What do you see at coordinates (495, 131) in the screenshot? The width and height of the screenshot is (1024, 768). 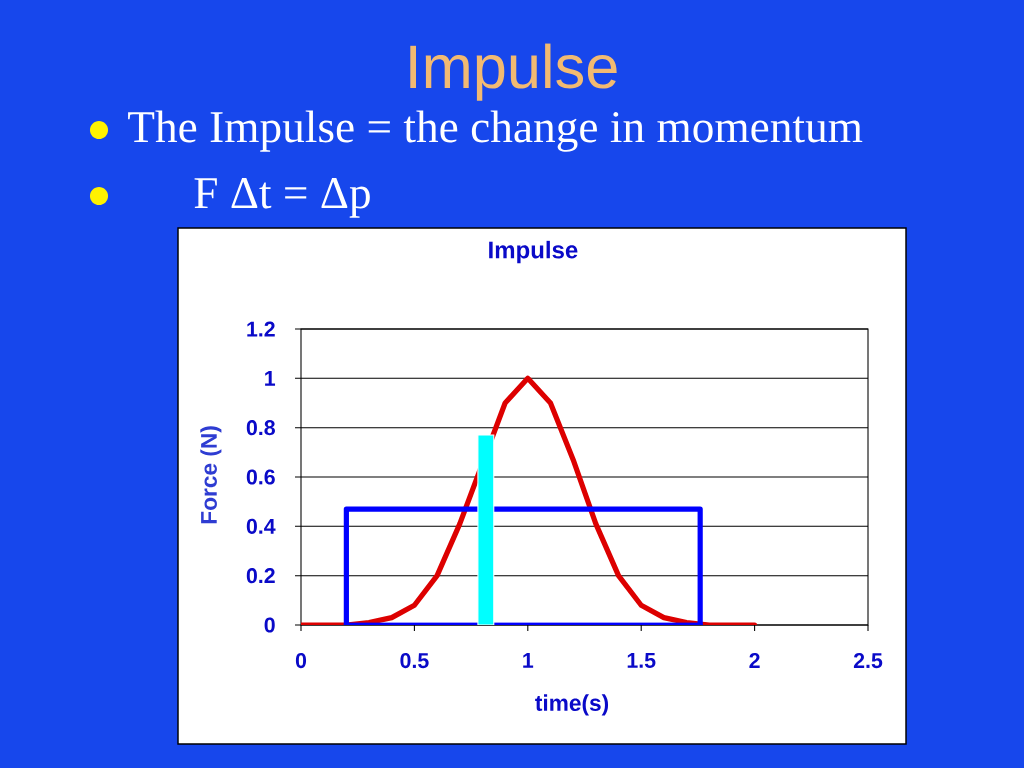 I see `text: The Impulse = the change in momentum` at bounding box center [495, 131].